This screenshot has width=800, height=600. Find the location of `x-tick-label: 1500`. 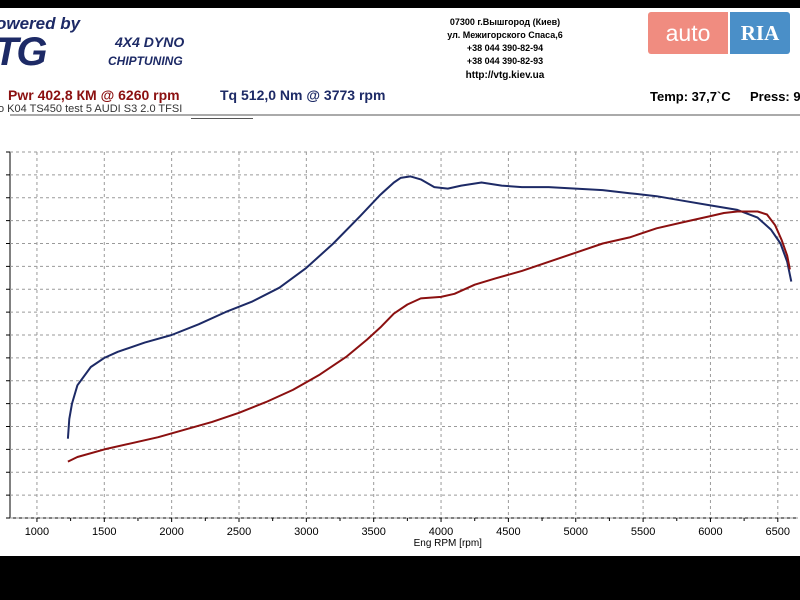

x-tick-label: 1500 is located at coordinates (104, 532).